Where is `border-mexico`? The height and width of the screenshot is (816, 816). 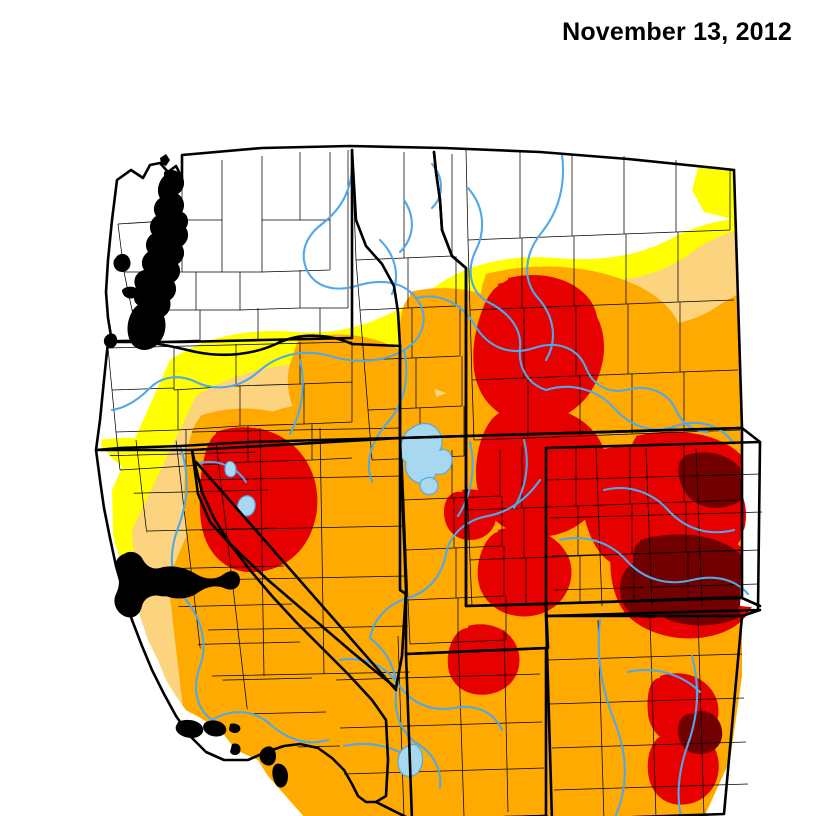 border-mexico is located at coordinates (461, 808).